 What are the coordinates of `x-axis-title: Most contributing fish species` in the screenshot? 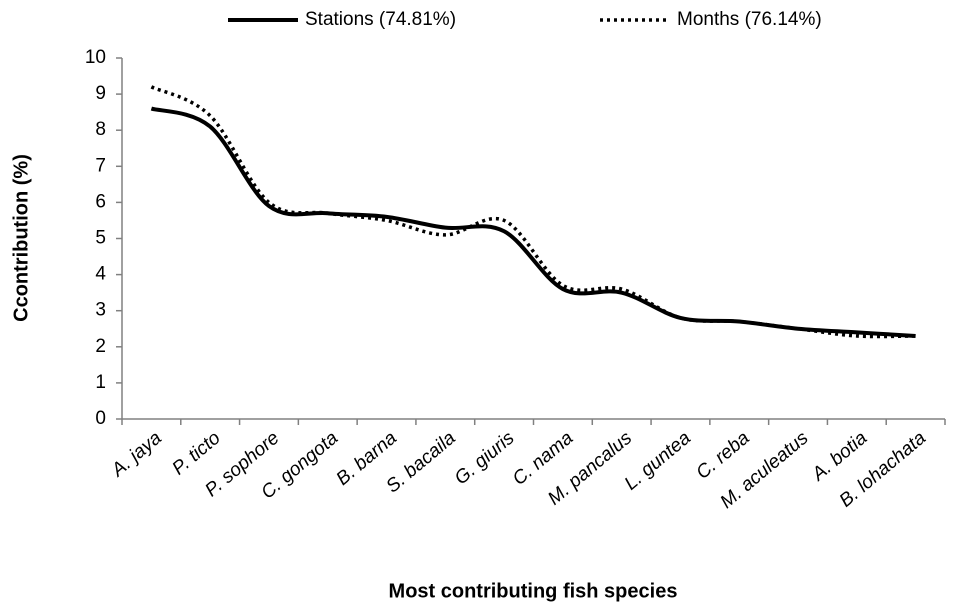 It's located at (533, 591).